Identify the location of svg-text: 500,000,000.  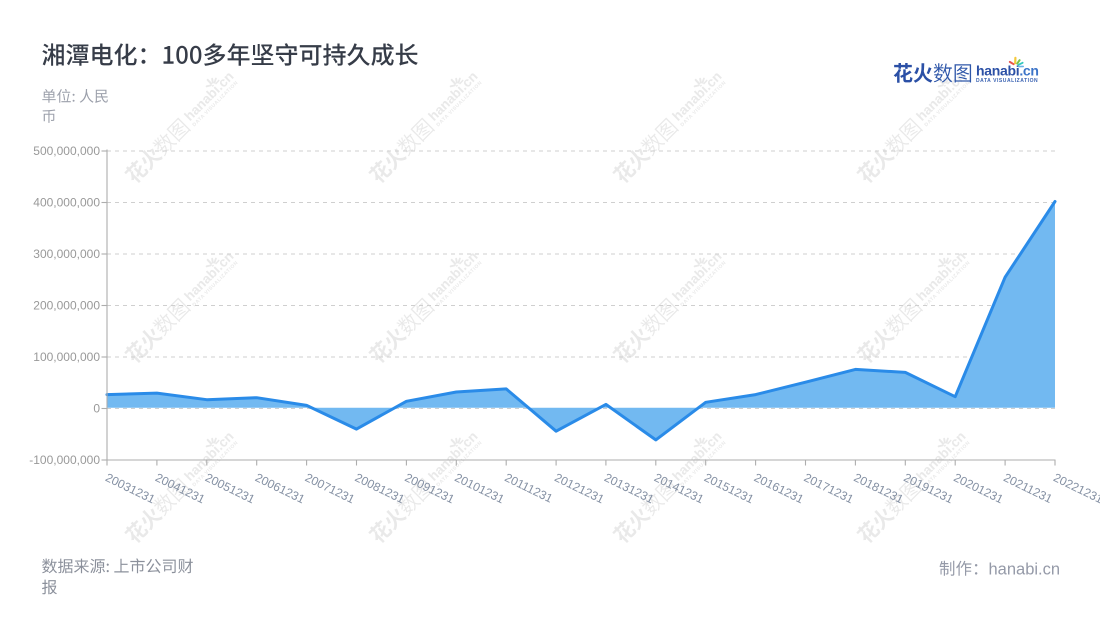
(66, 151).